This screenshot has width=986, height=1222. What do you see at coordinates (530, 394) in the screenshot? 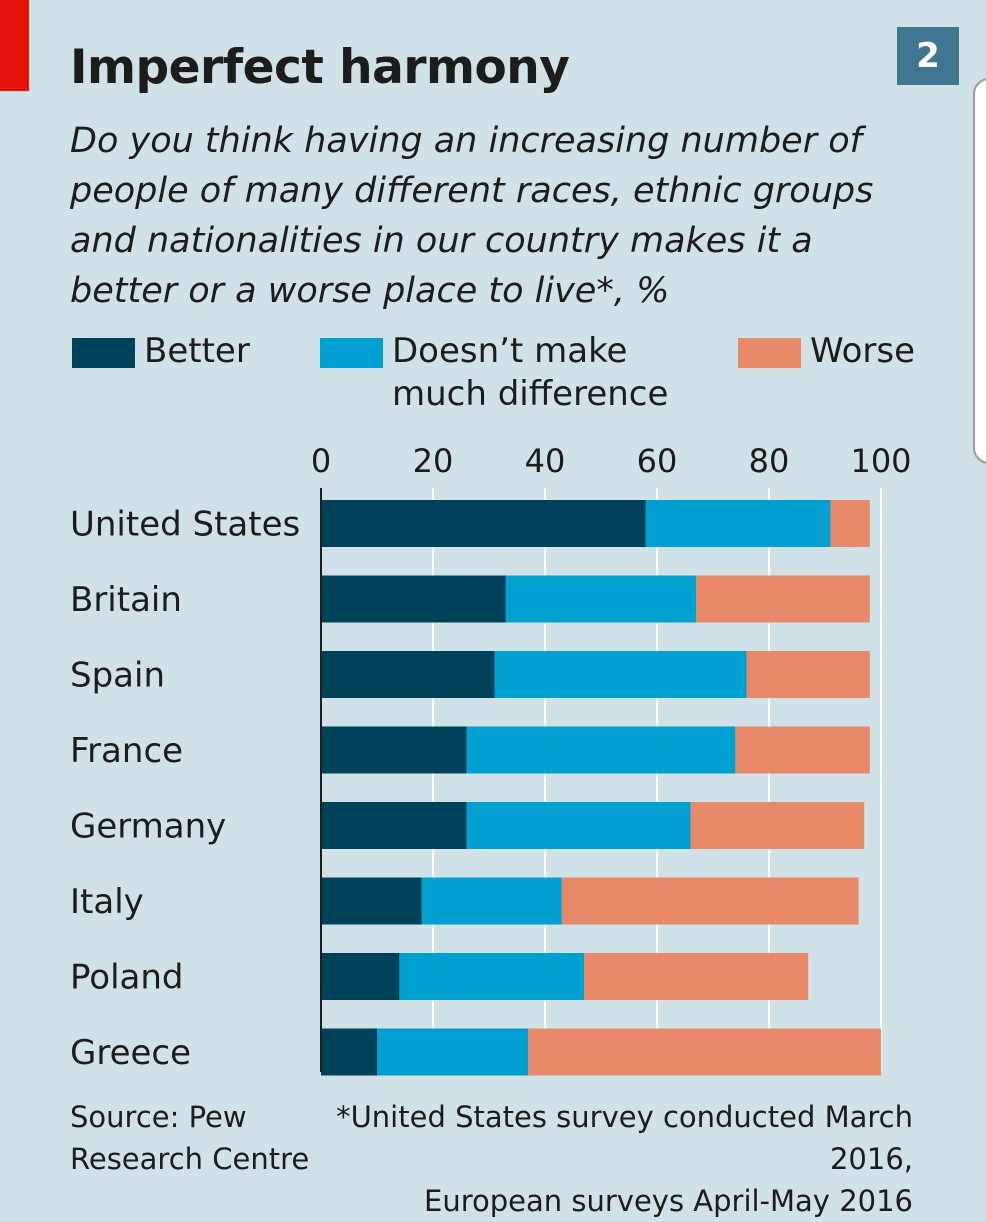
I see `legend-label-no-difference-line2: much difference` at bounding box center [530, 394].